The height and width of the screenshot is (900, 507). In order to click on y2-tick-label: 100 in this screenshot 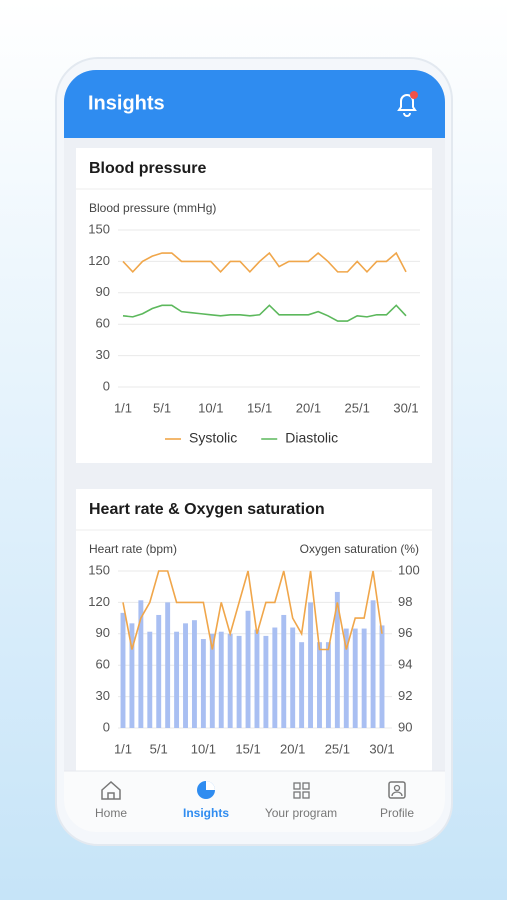, I will do `click(409, 569)`.